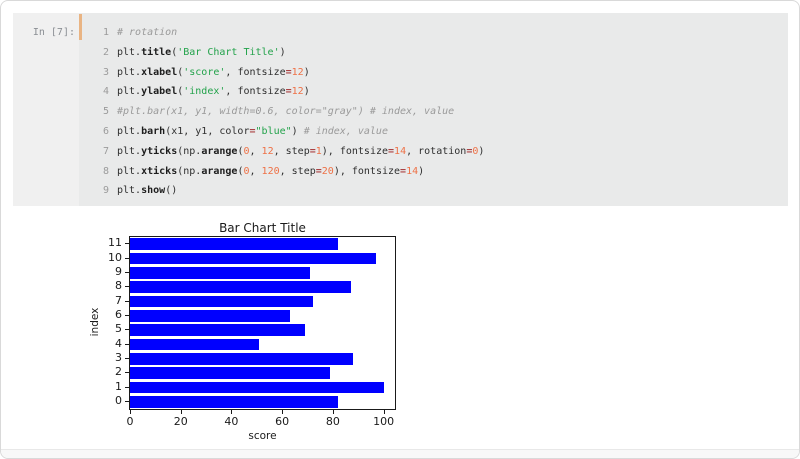 This screenshot has width=800, height=459. I want to click on code-line: plt.show(), so click(450, 191).